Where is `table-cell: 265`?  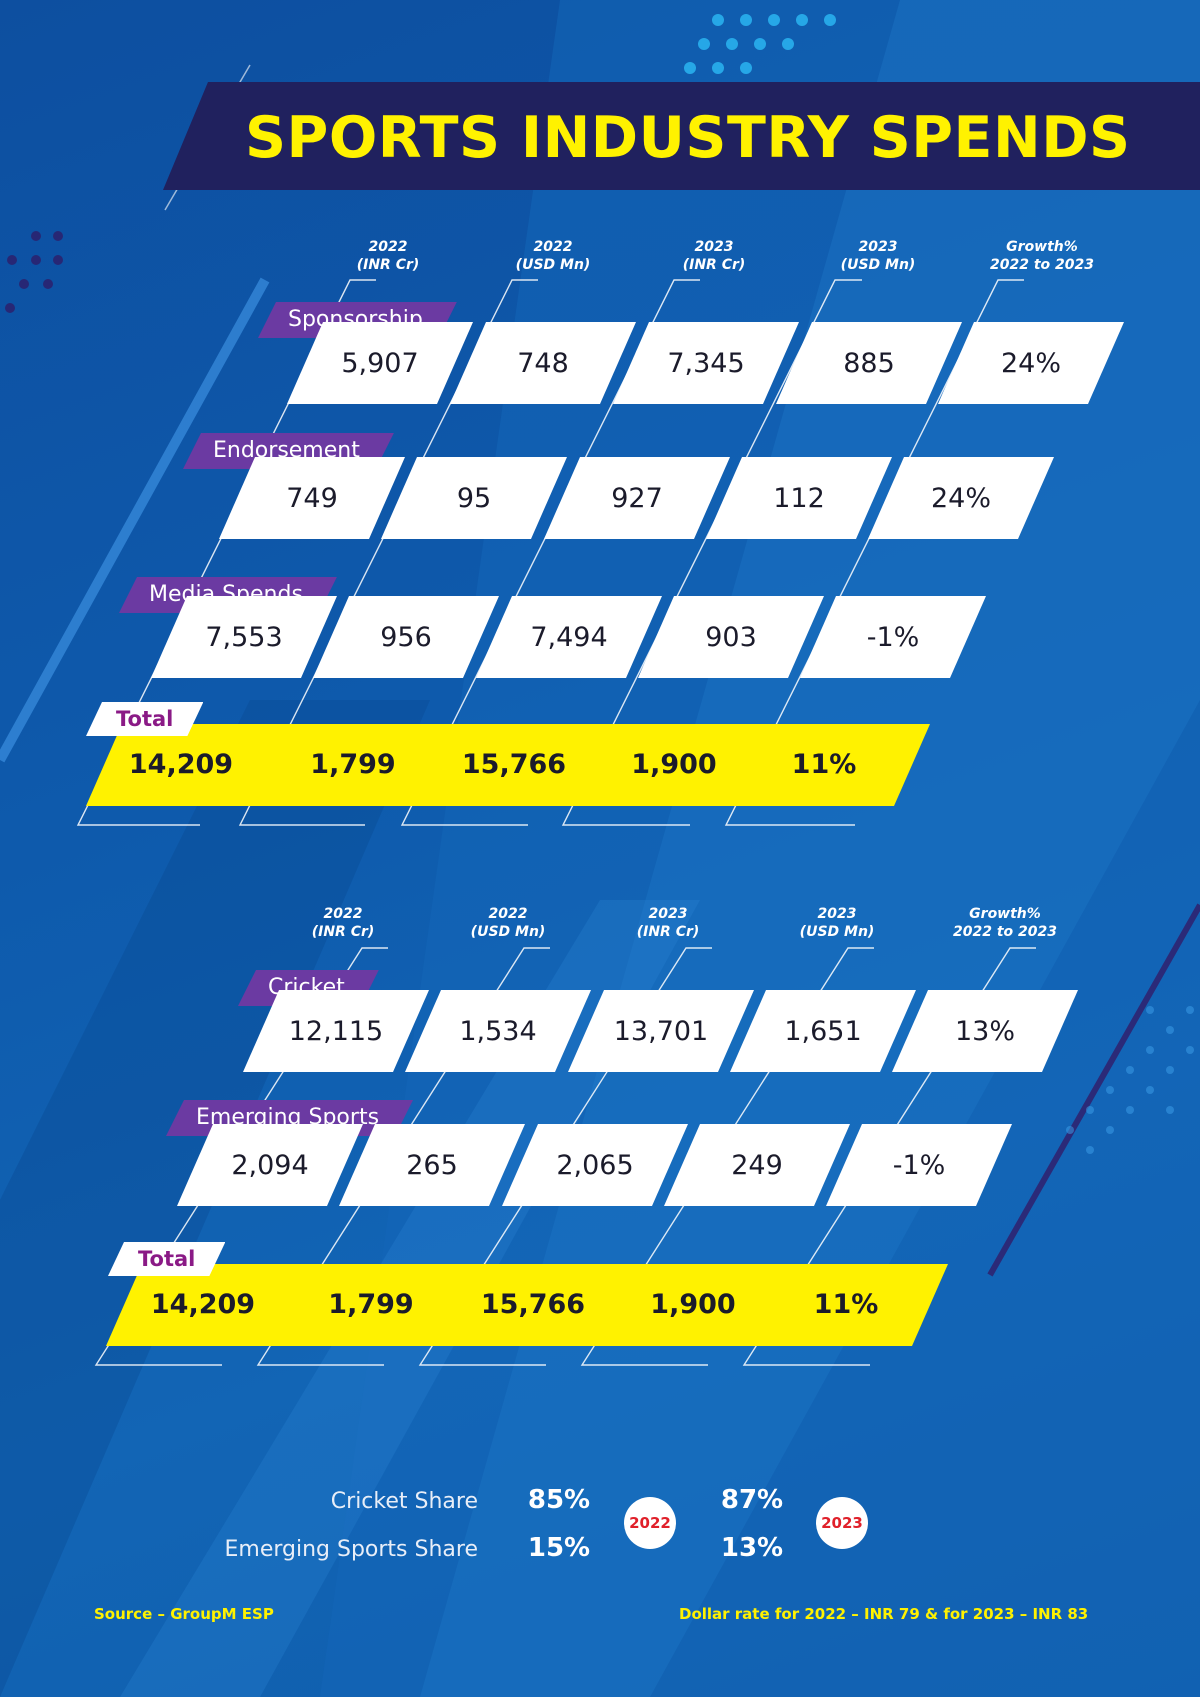 table-cell: 265 is located at coordinates (432, 1165).